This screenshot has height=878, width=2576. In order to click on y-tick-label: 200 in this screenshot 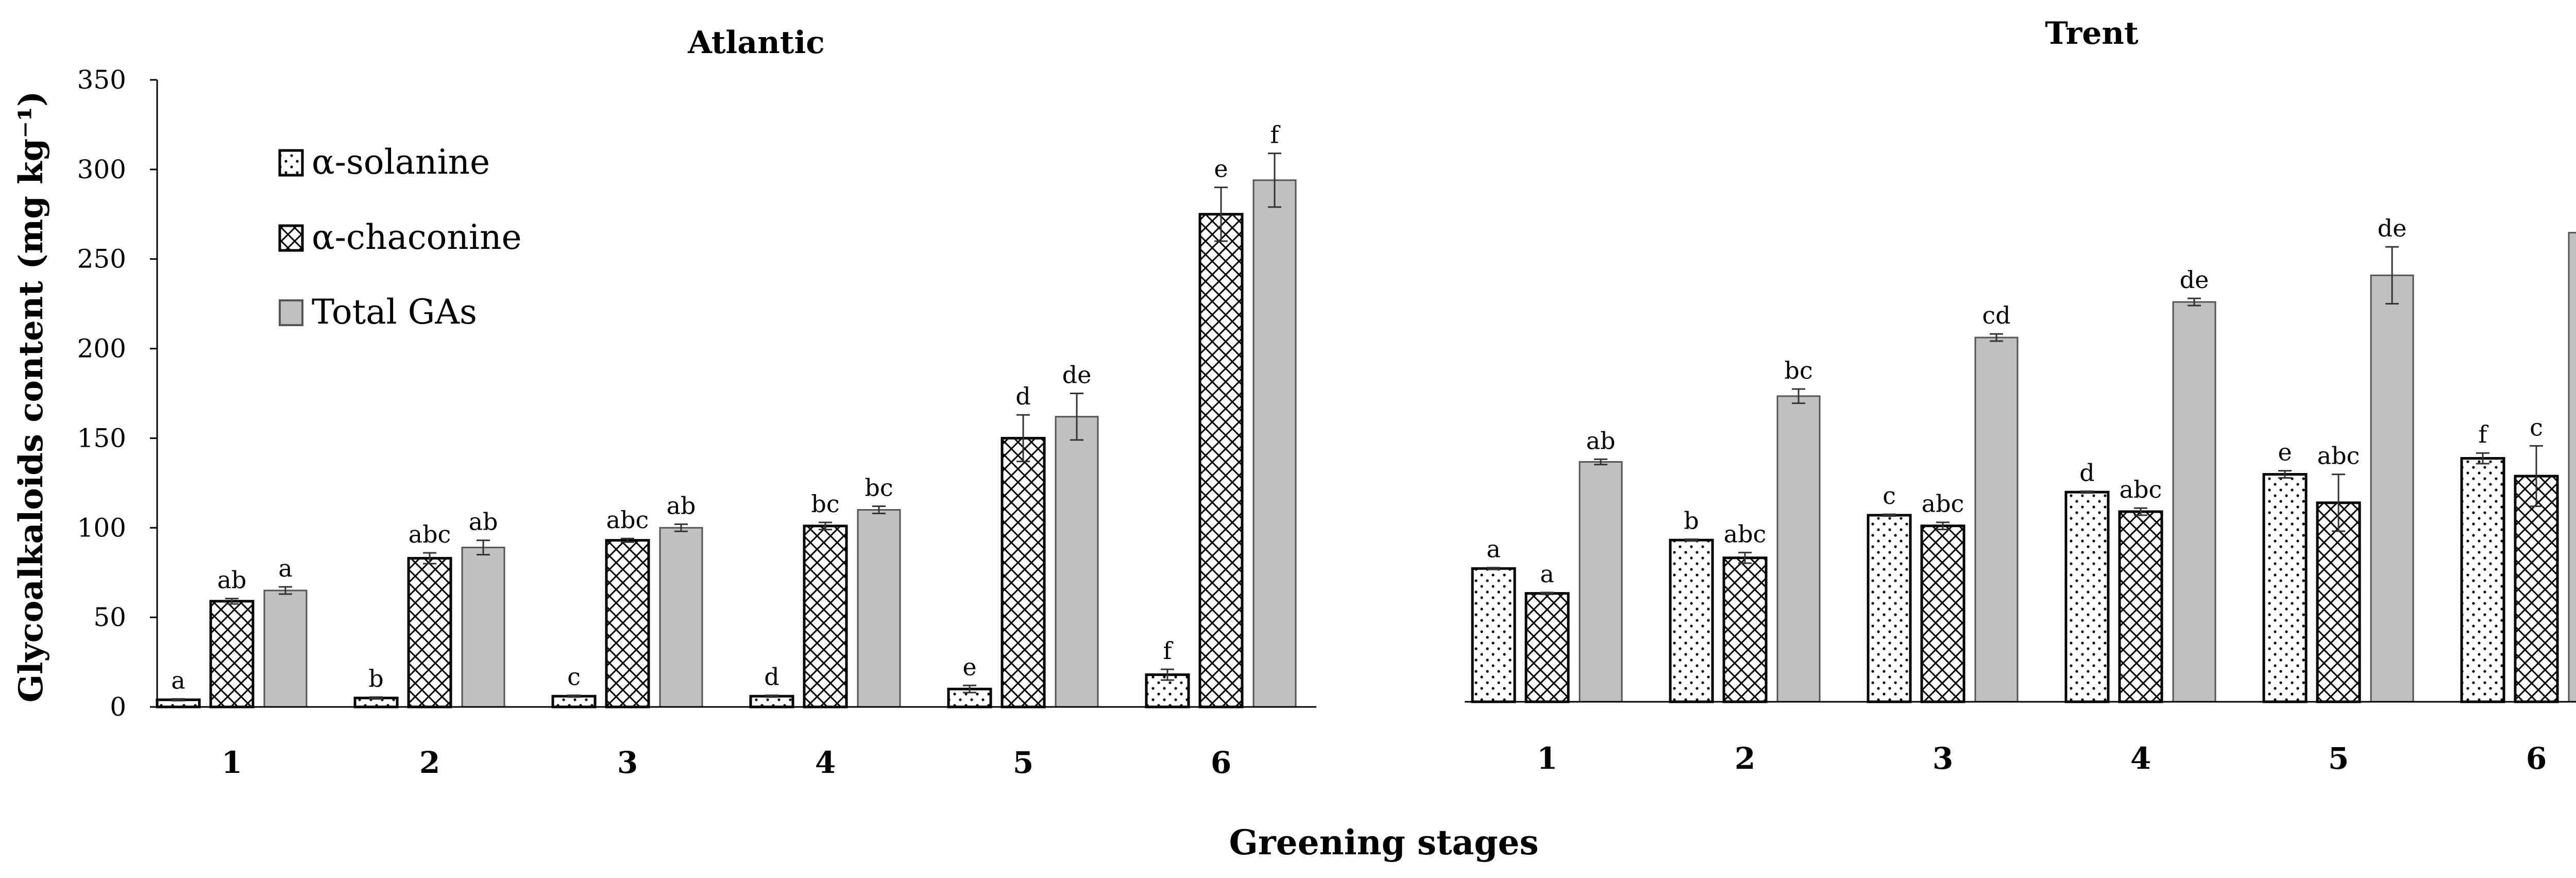, I will do `click(101, 349)`.